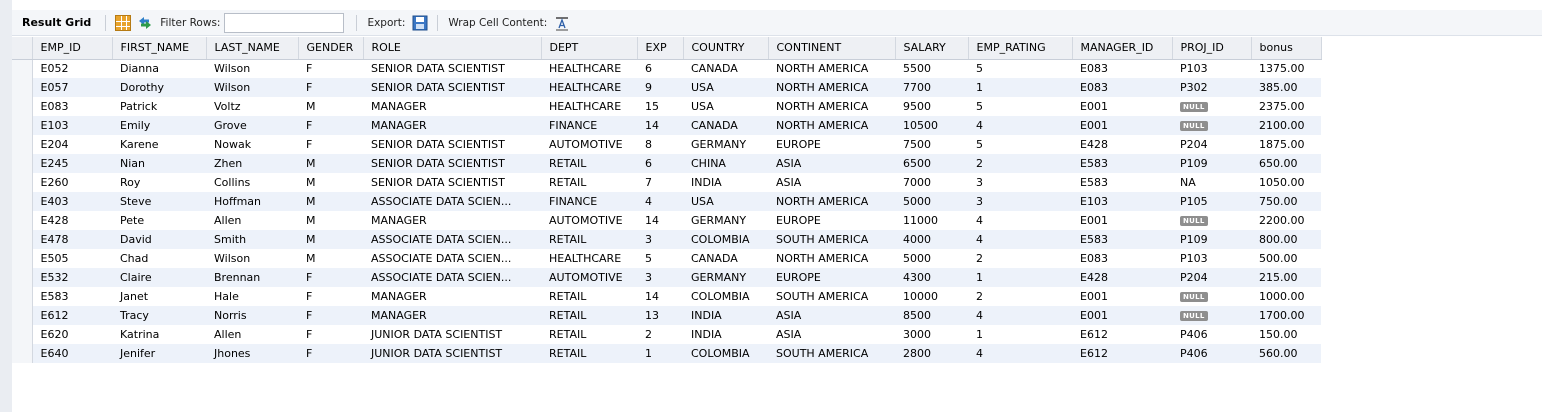 The width and height of the screenshot is (1542, 412). What do you see at coordinates (1286, 144) in the screenshot?
I see `table-cell: 1875.00` at bounding box center [1286, 144].